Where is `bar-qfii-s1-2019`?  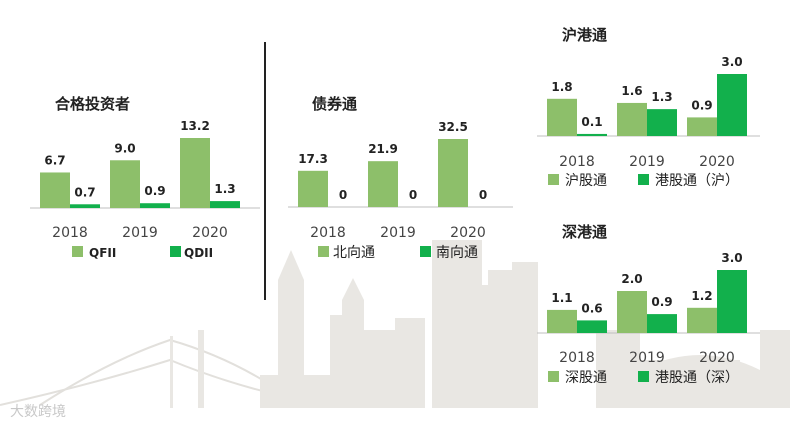 bar-qfii-s1-2019 is located at coordinates (155, 205).